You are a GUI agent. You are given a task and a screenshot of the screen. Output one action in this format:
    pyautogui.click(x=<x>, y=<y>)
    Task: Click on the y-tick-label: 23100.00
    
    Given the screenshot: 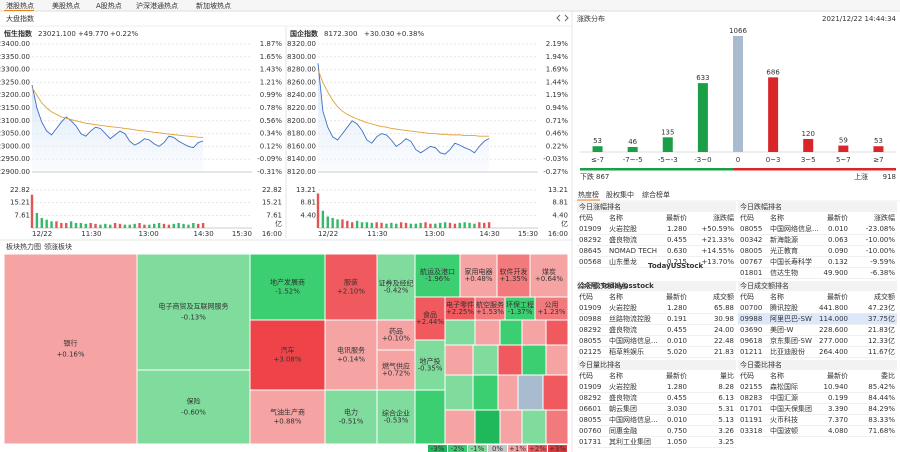 What is the action you would take?
    pyautogui.click(x=15, y=121)
    